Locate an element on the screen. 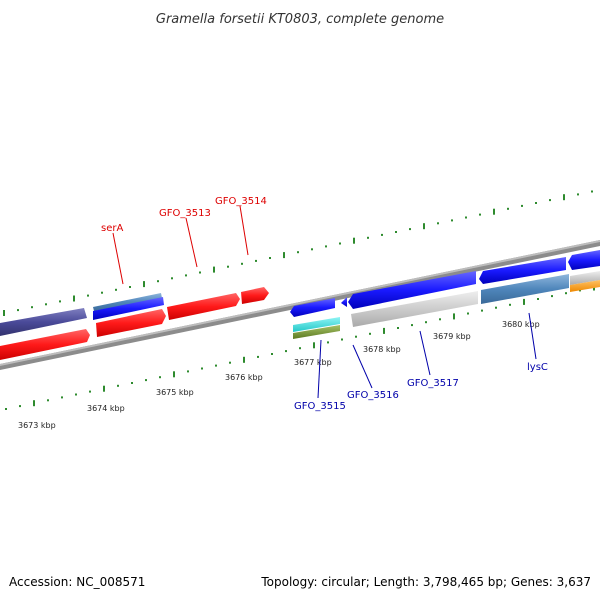 The width and height of the screenshot is (600, 600). gene-arrow-navy is located at coordinates (43, 322).